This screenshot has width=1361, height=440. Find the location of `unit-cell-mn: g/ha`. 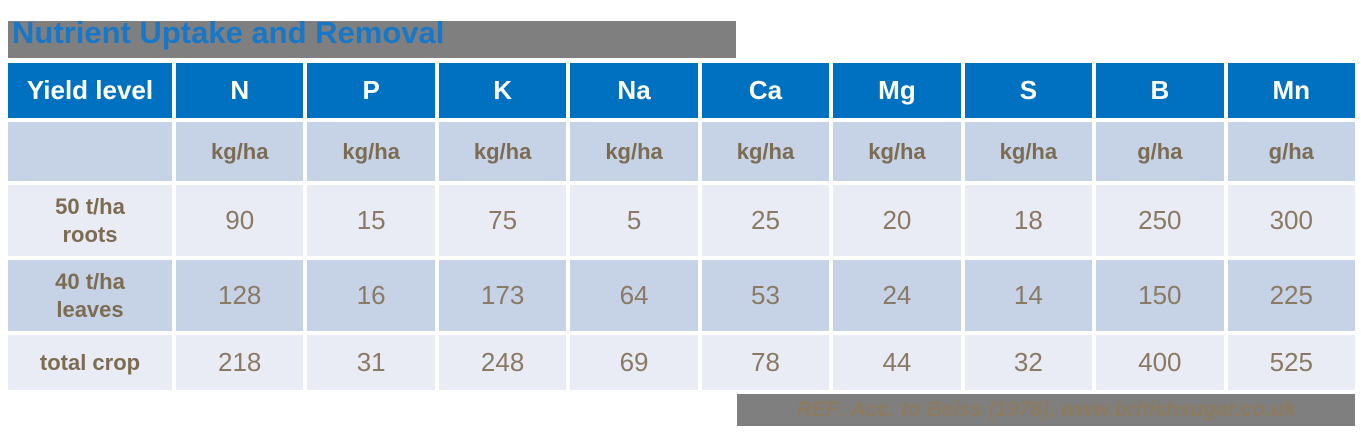

unit-cell-mn: g/ha is located at coordinates (1291, 151).